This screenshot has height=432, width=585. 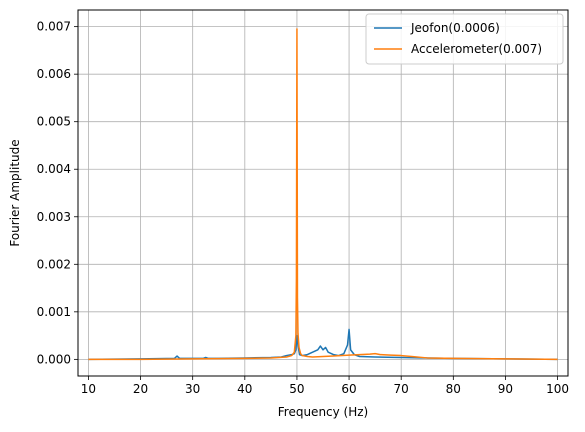 What do you see at coordinates (325, 386) in the screenshot?
I see `x-axis-ticks: 10 20 30 40 50 60 70 80 90 100` at bounding box center [325, 386].